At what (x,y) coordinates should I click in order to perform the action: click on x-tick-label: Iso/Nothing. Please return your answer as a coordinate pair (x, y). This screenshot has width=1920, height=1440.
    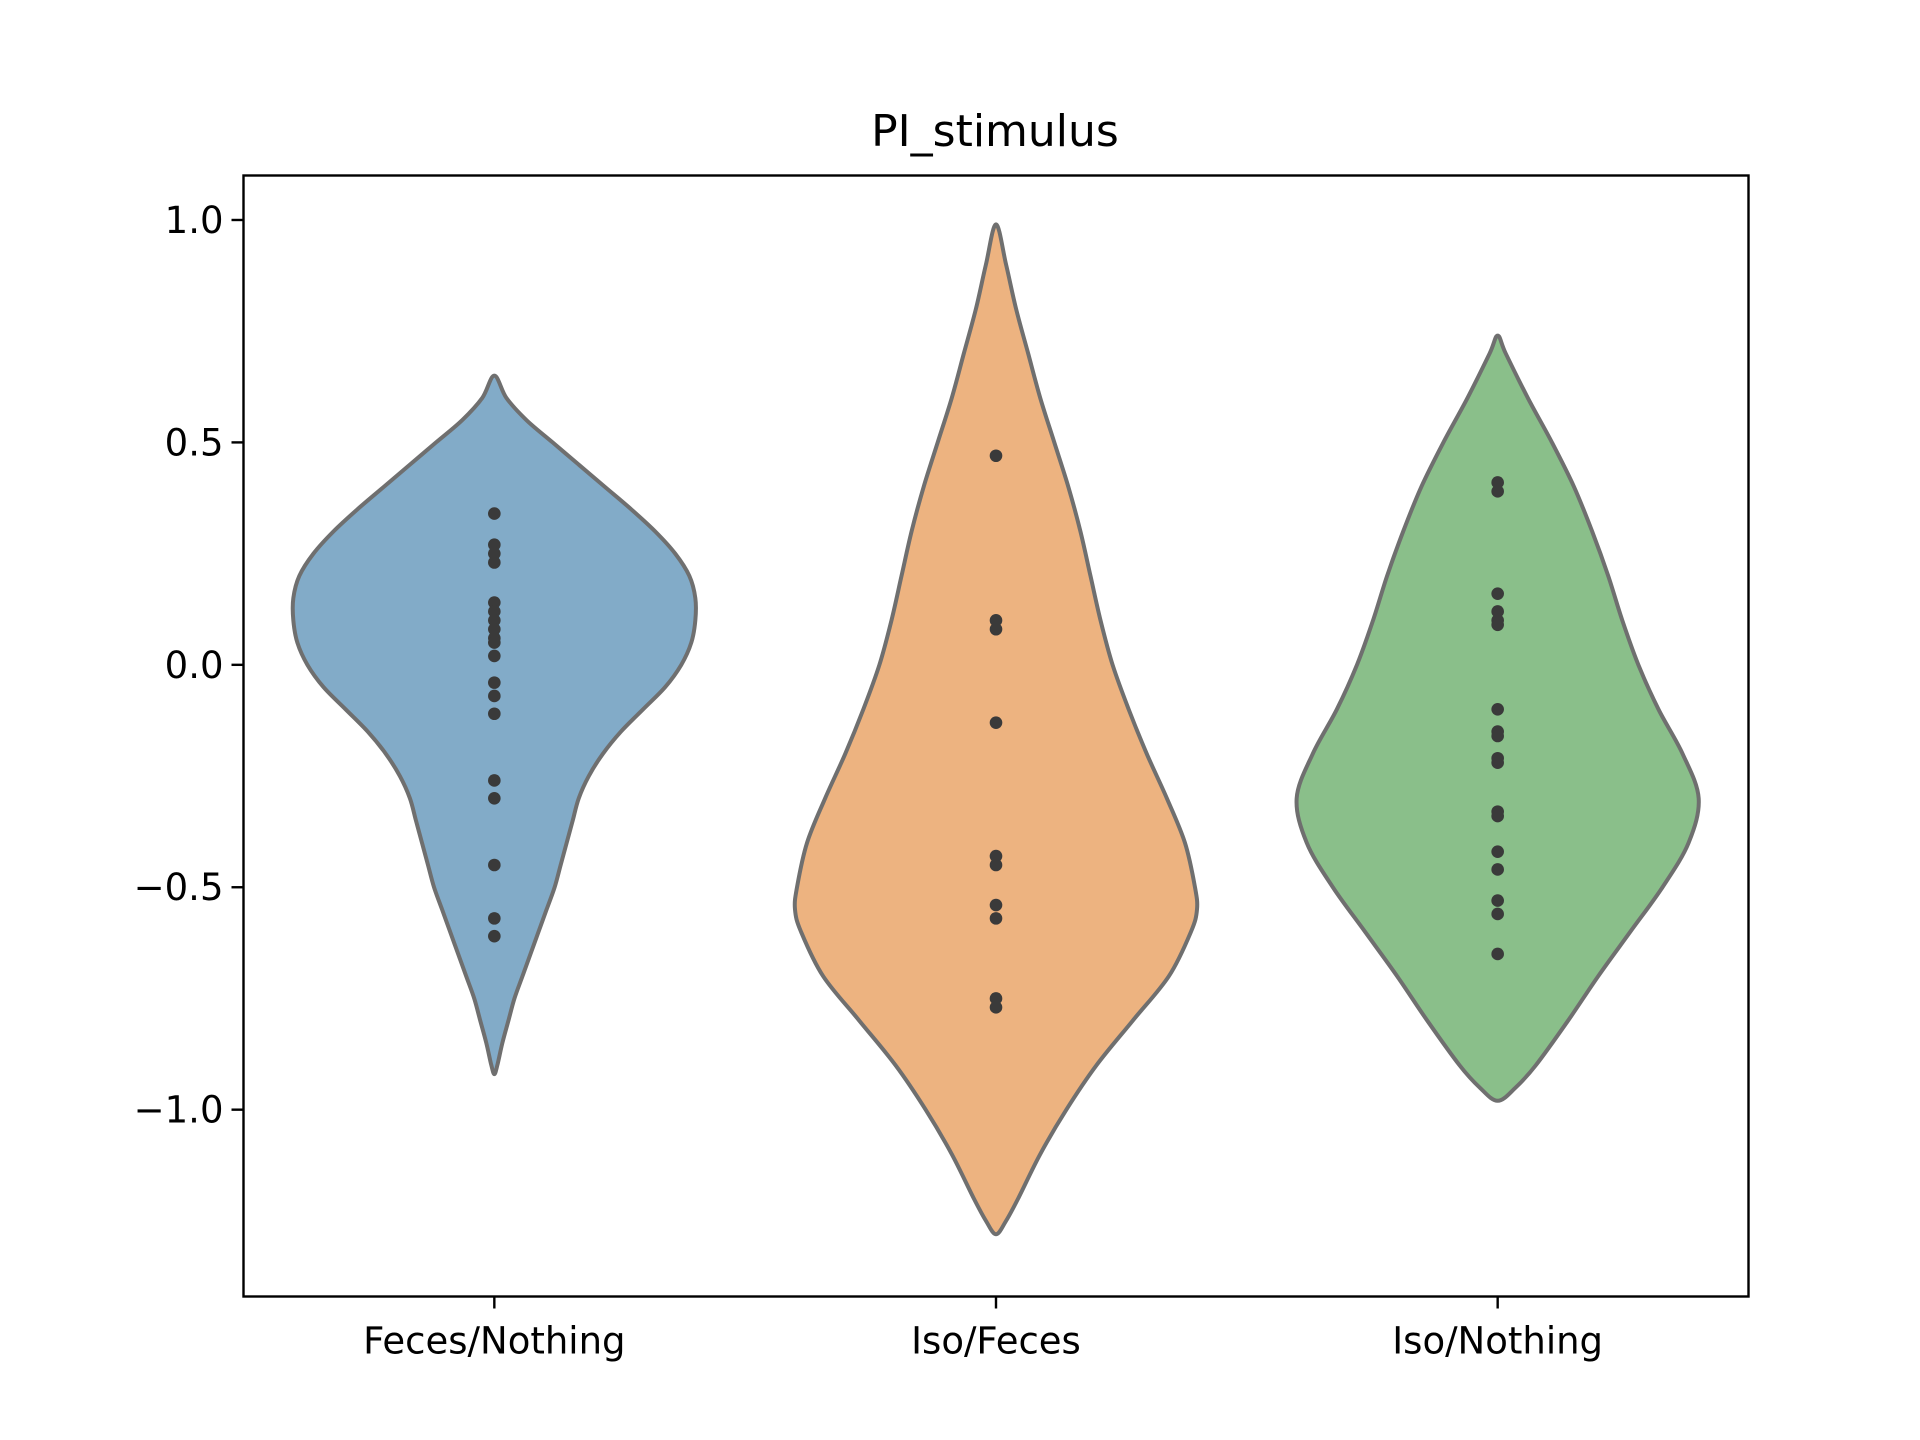
    Looking at the image, I should click on (1497, 1341).